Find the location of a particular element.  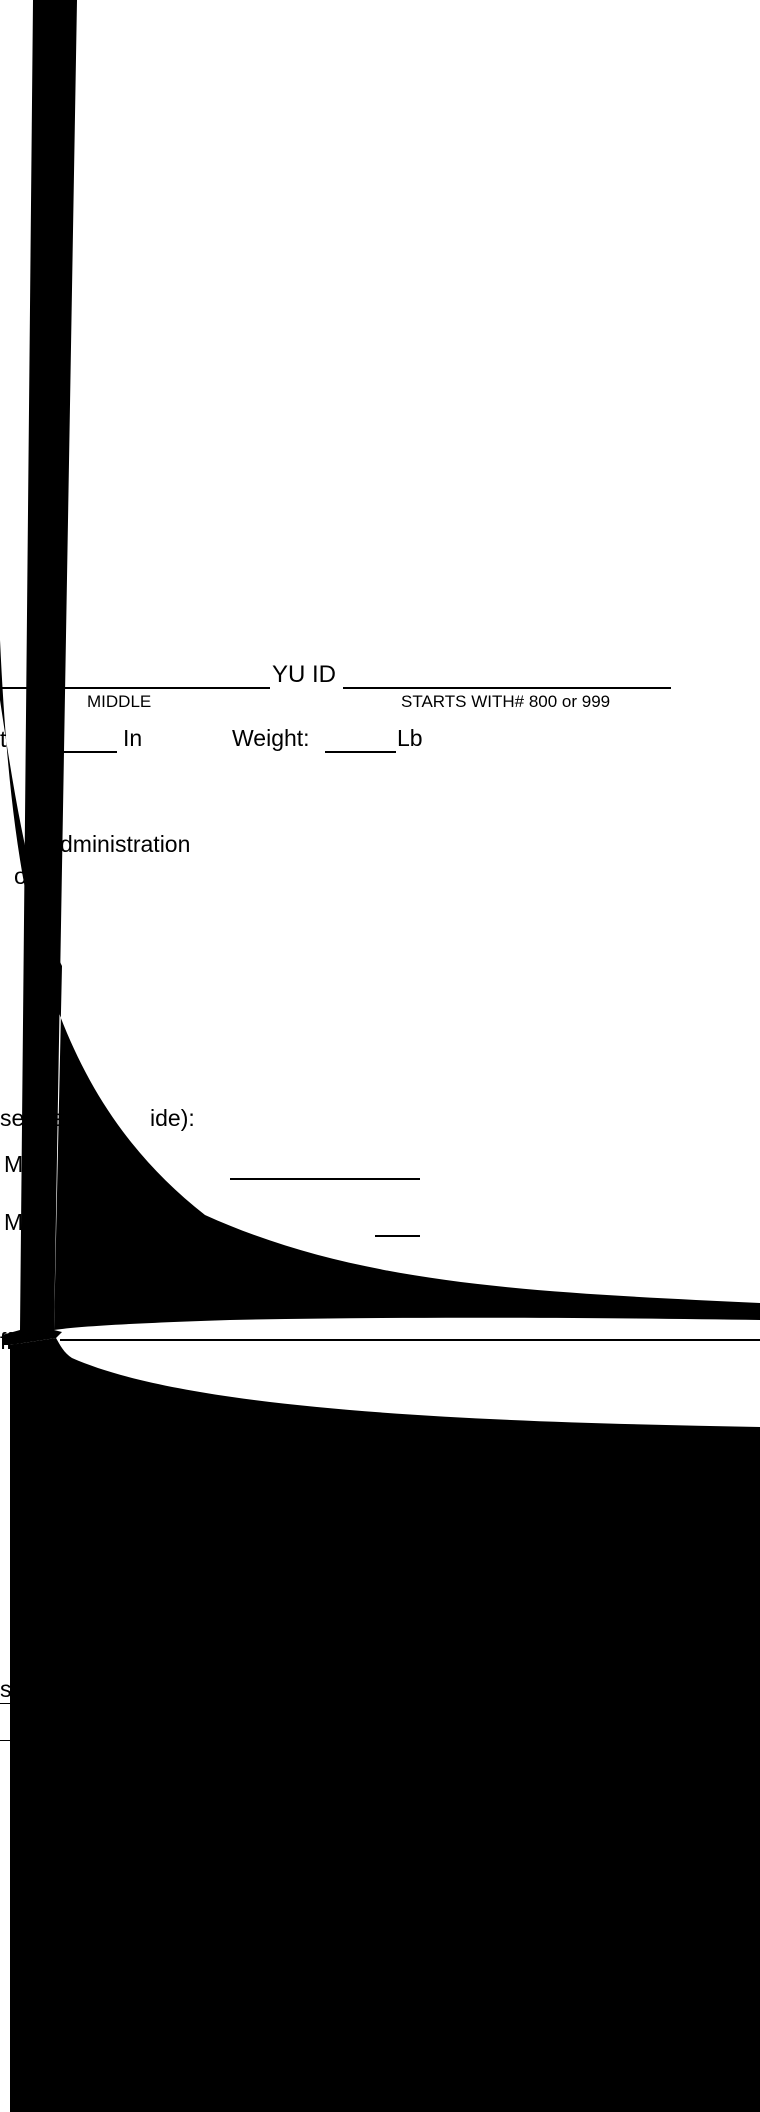

inches-unit: In is located at coordinates (133, 738).